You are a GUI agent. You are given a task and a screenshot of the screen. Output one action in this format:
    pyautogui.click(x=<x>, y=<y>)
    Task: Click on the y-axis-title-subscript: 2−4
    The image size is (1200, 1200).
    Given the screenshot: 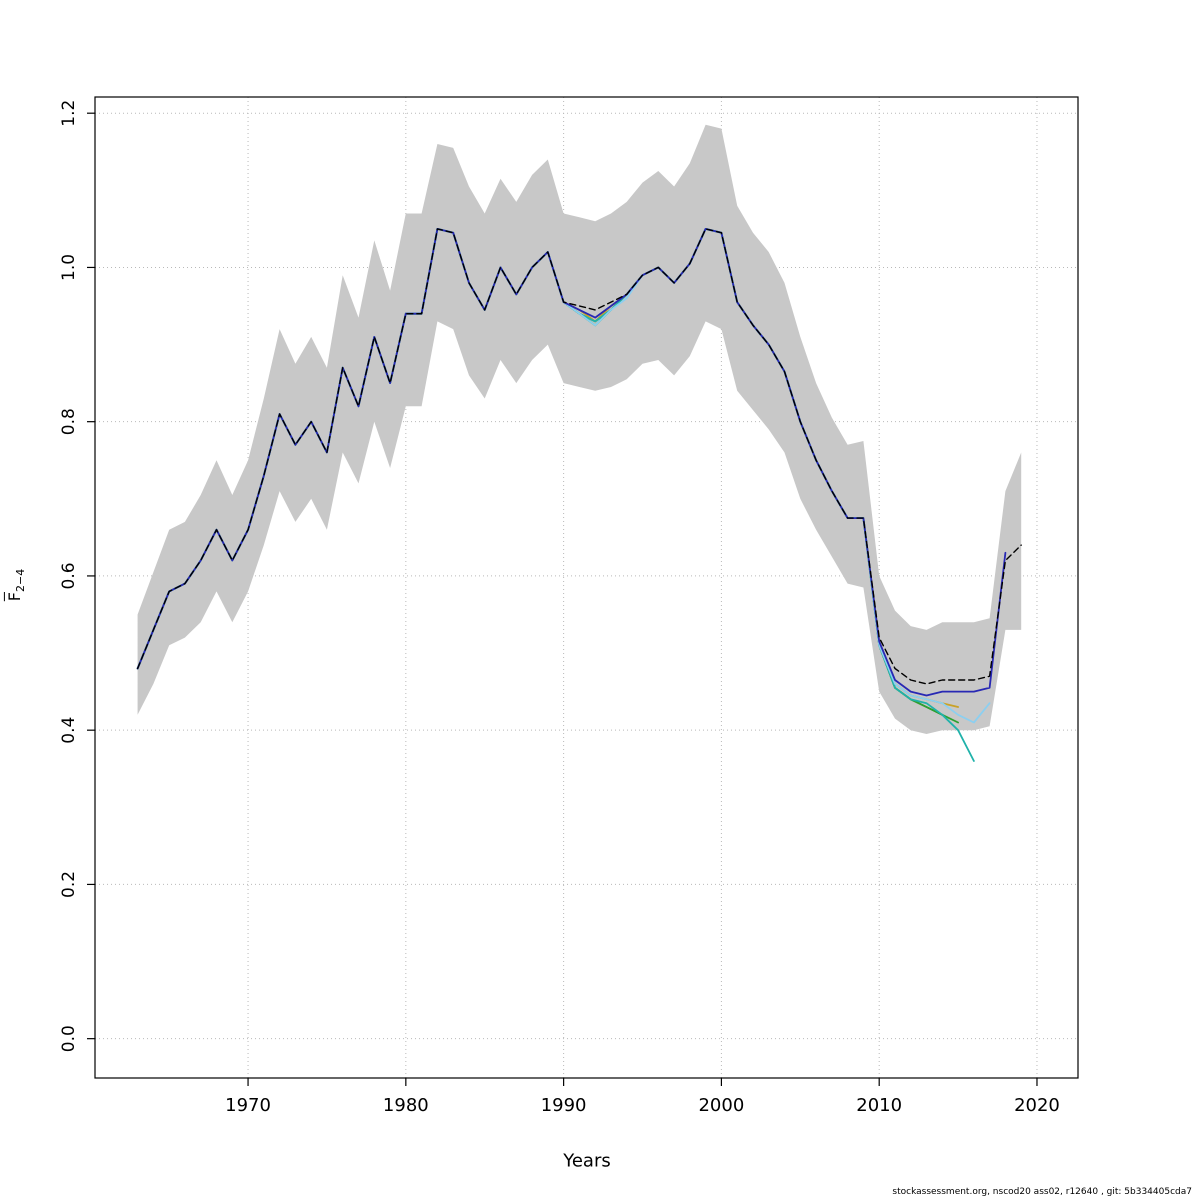 What is the action you would take?
    pyautogui.click(x=21, y=580)
    